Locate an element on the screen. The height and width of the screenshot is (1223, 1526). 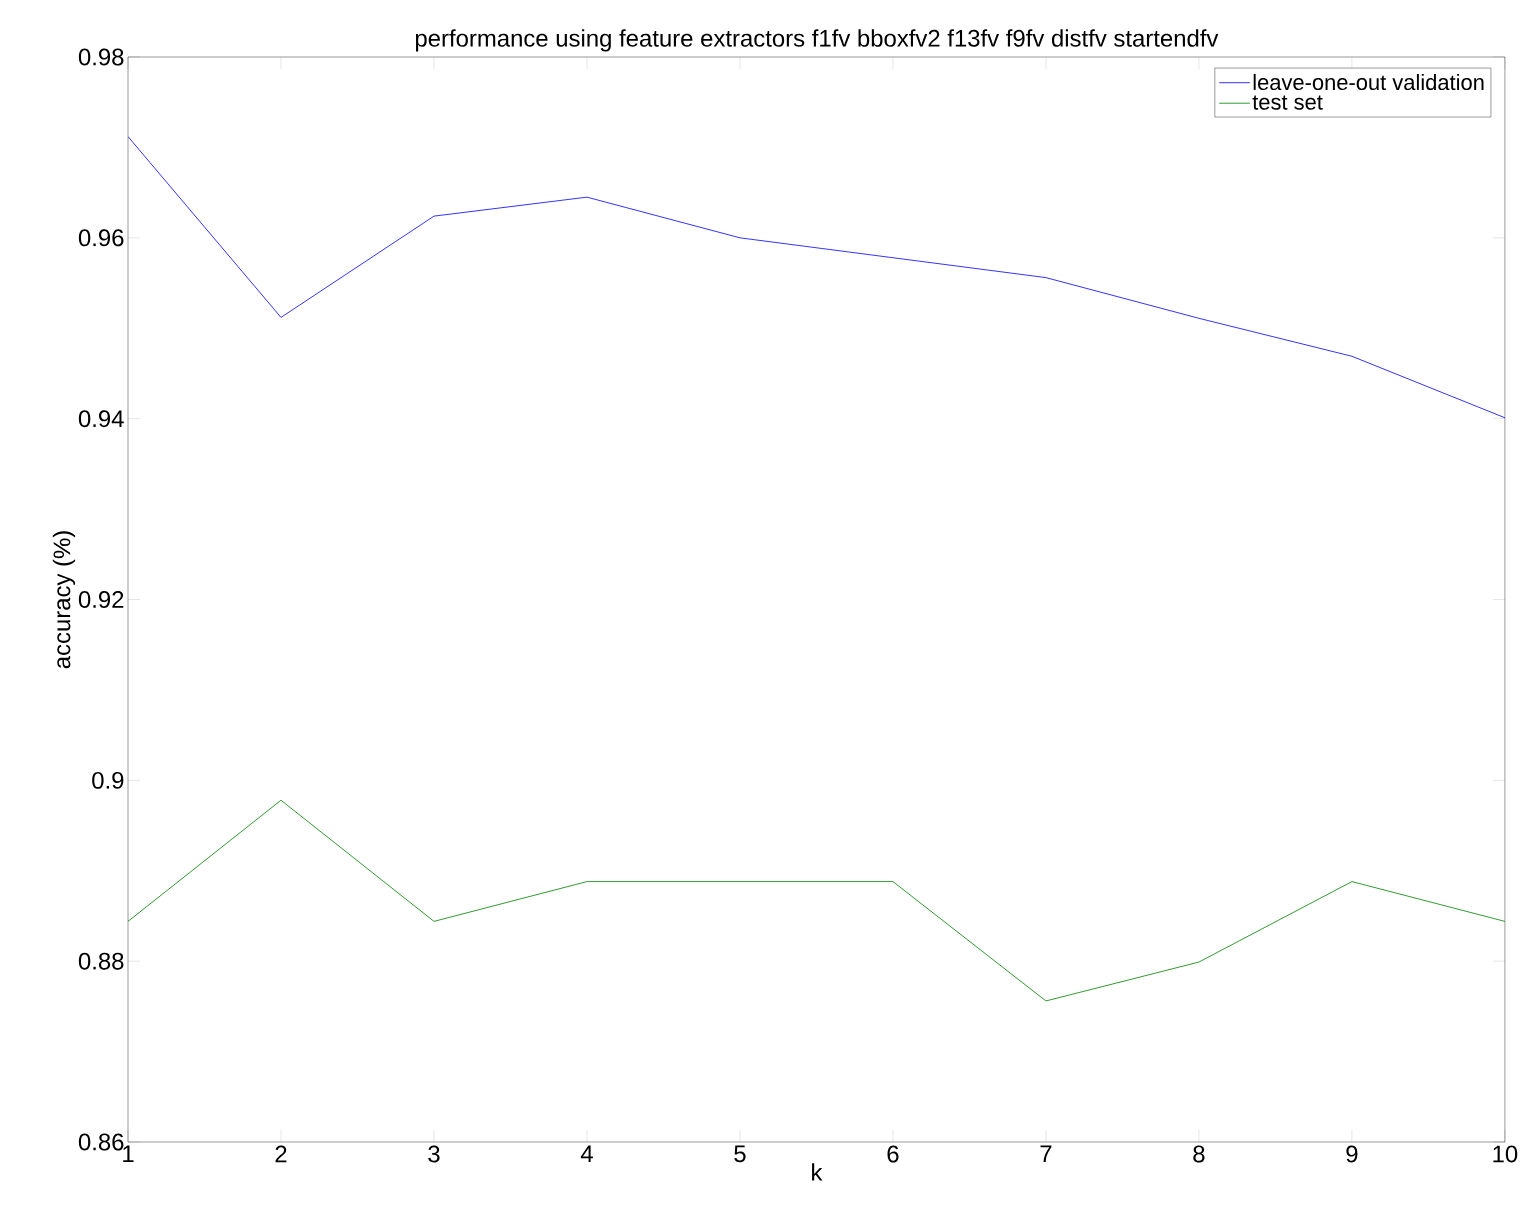
y-tick-label: 0.92 is located at coordinates (101, 599).